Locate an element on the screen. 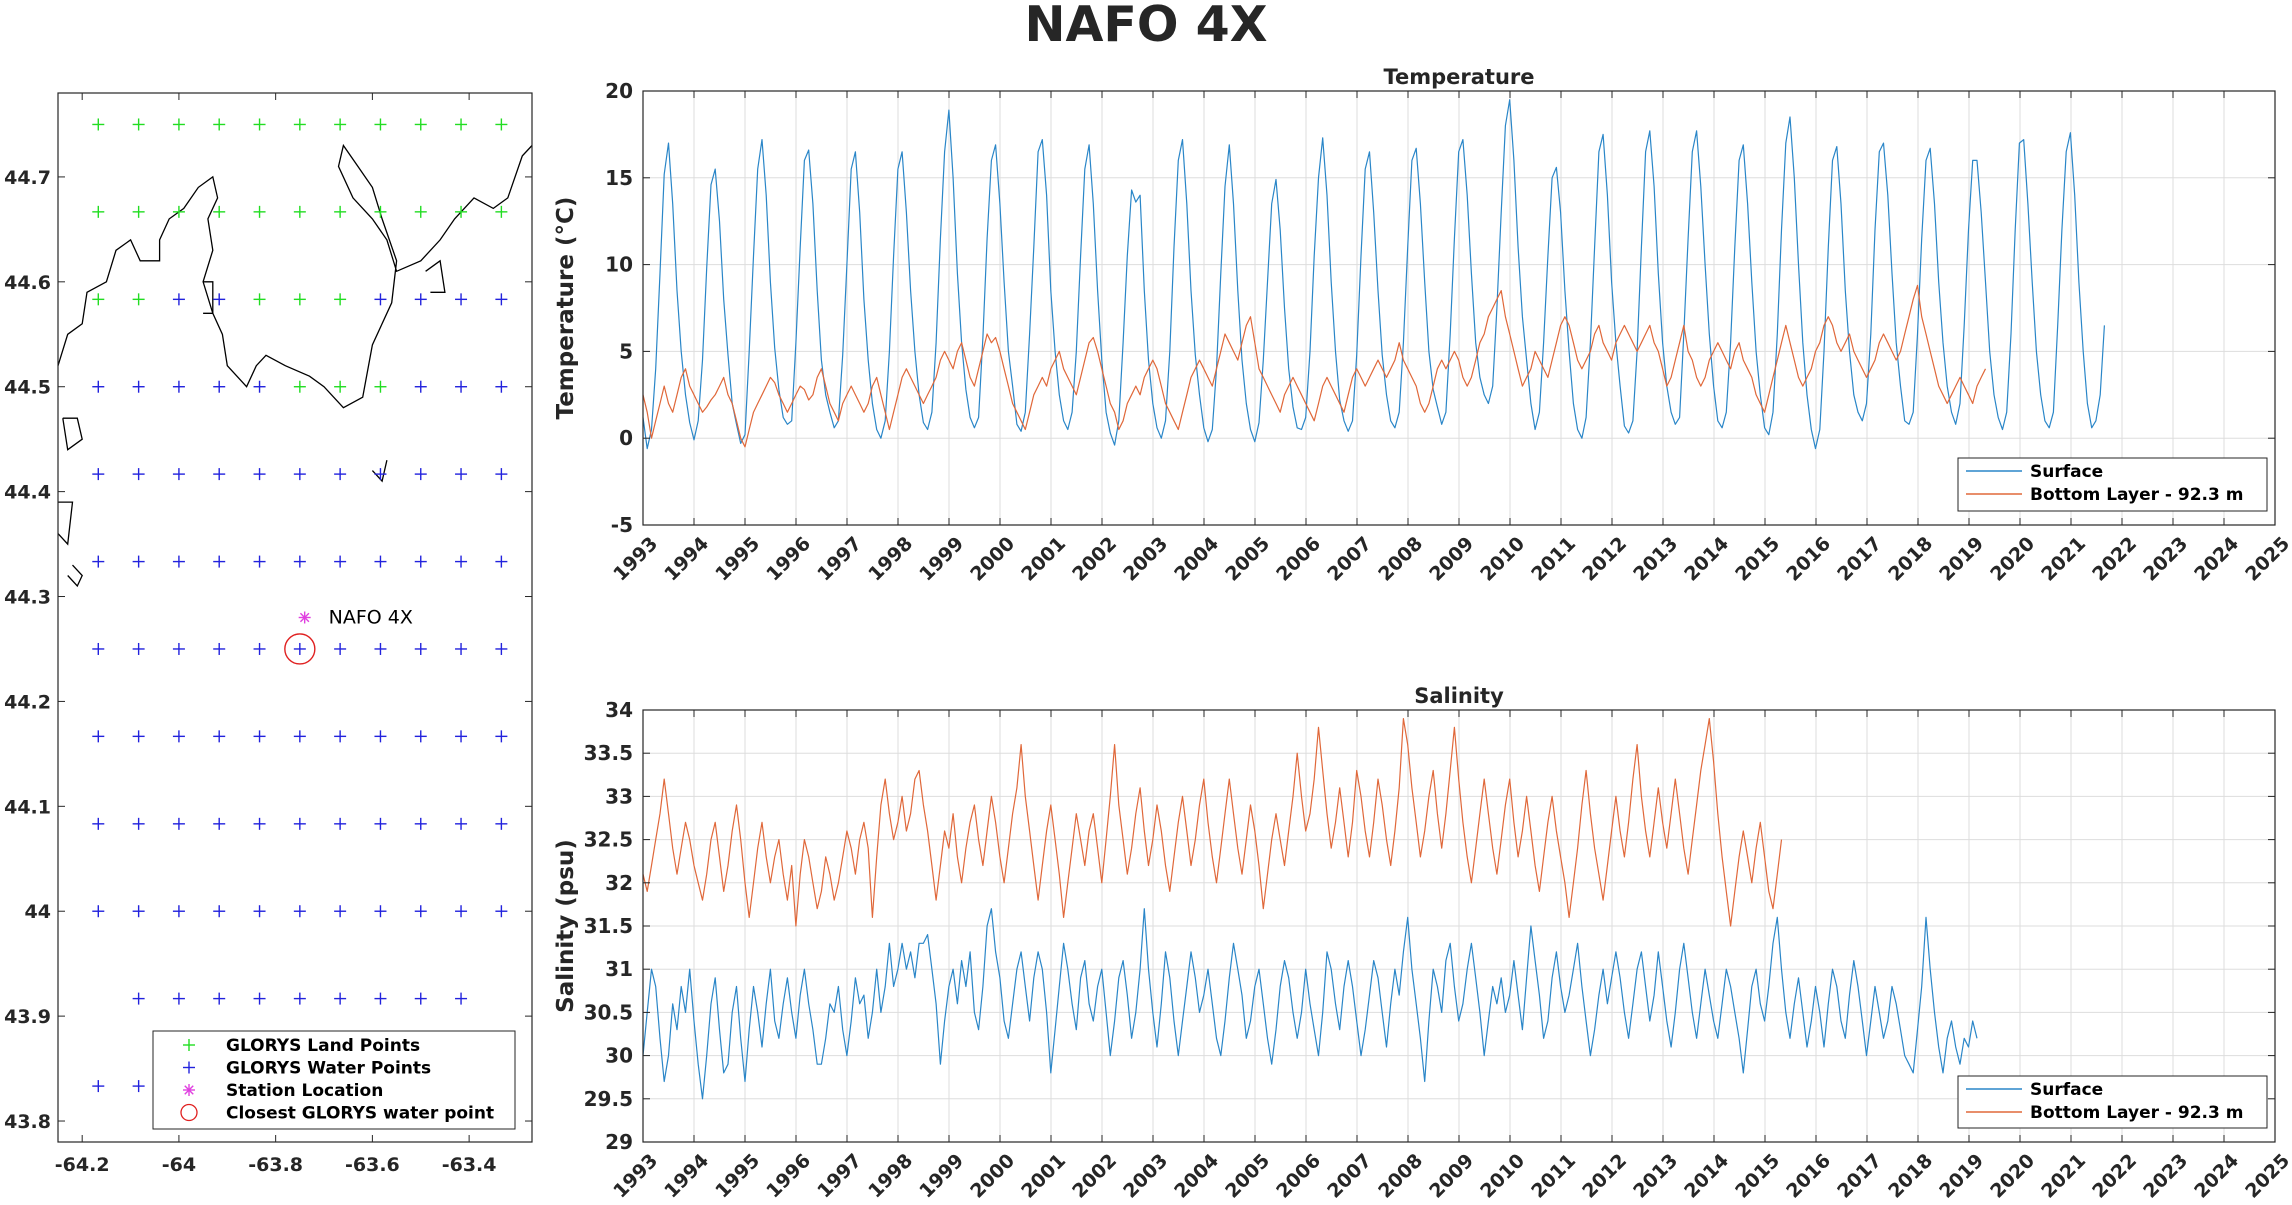  panel-title: Temperature is located at coordinates (1458, 77).